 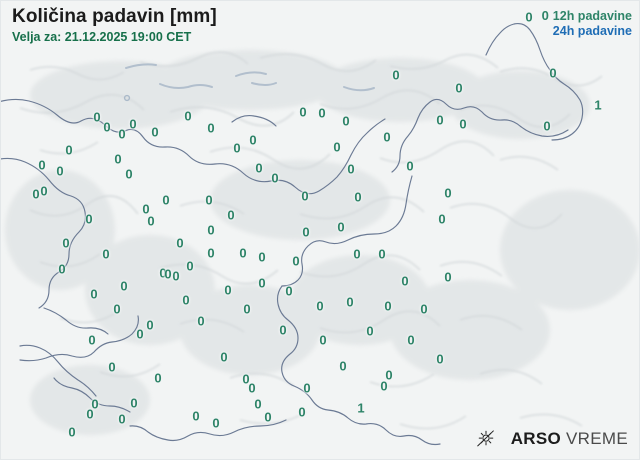 I want to click on legend-label-24h: 24h padavine, so click(x=592, y=31).